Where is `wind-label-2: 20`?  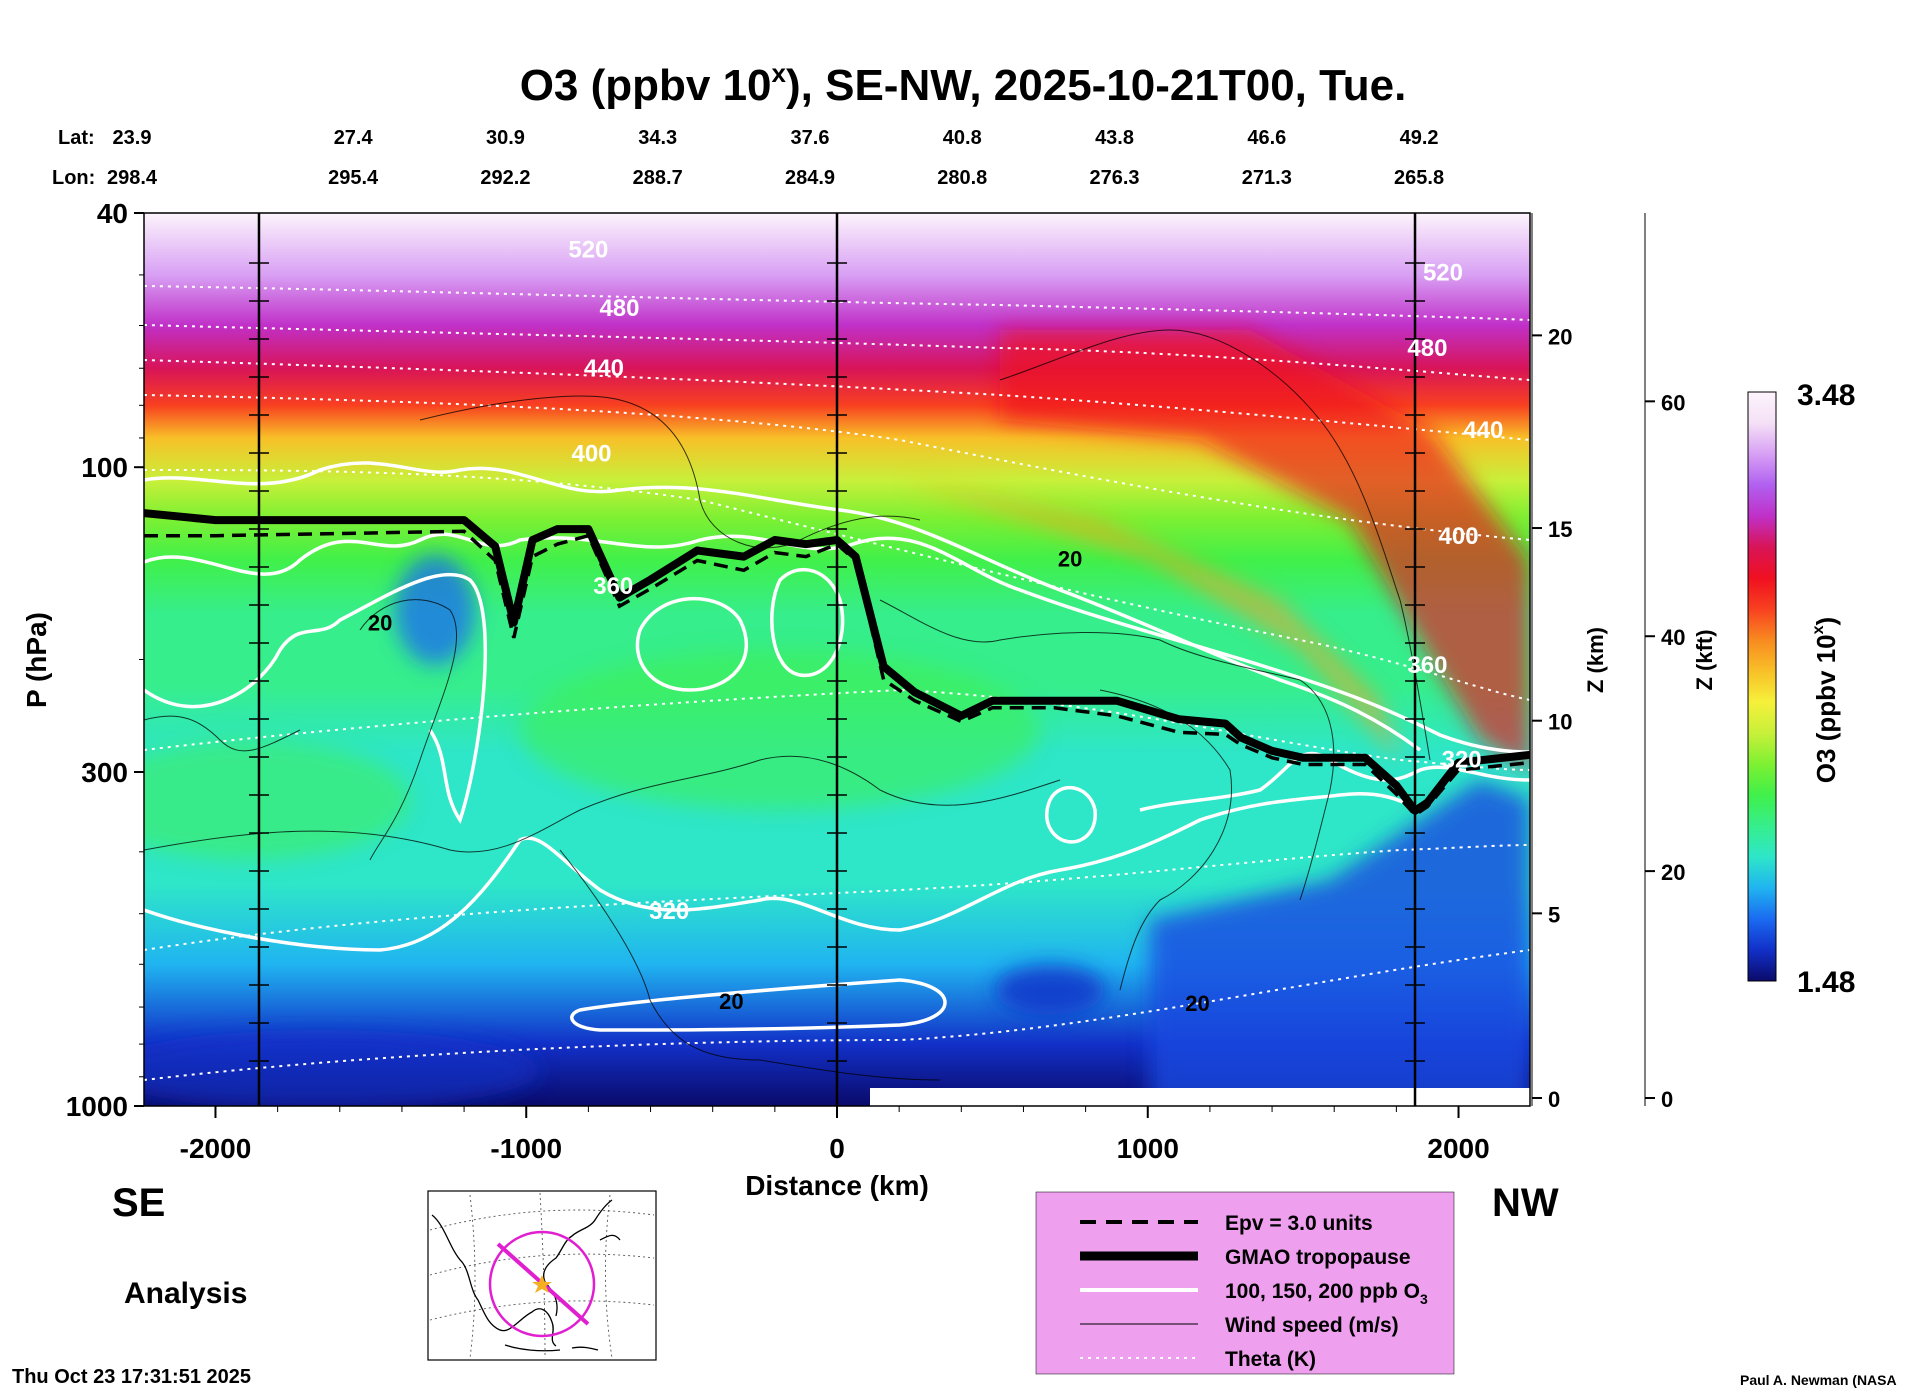
wind-label-2: 20 is located at coordinates (731, 1001).